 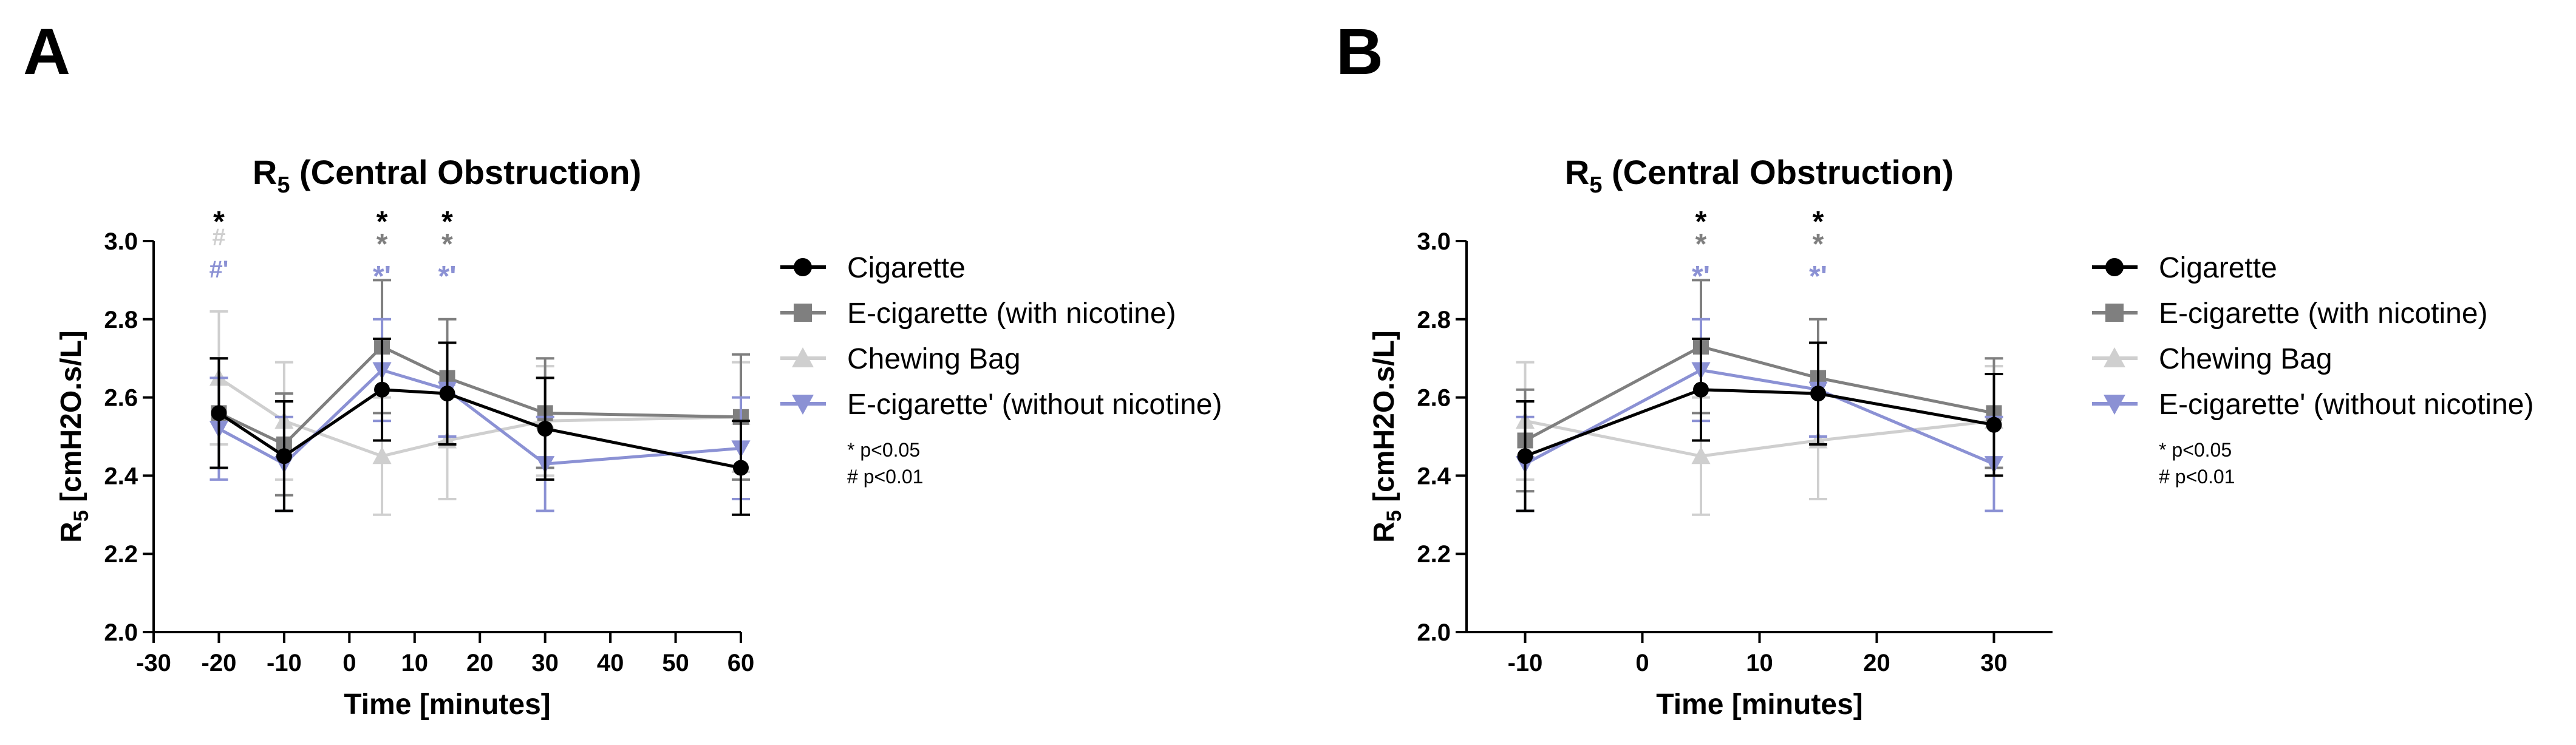 I want to click on x-tick-label: 50, so click(x=676, y=663).